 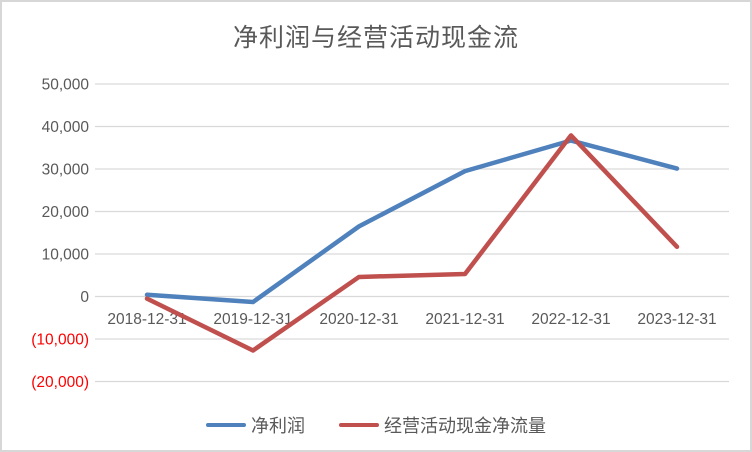 What do you see at coordinates (226, 425) in the screenshot?
I see `net-profit-line-swatch` at bounding box center [226, 425].